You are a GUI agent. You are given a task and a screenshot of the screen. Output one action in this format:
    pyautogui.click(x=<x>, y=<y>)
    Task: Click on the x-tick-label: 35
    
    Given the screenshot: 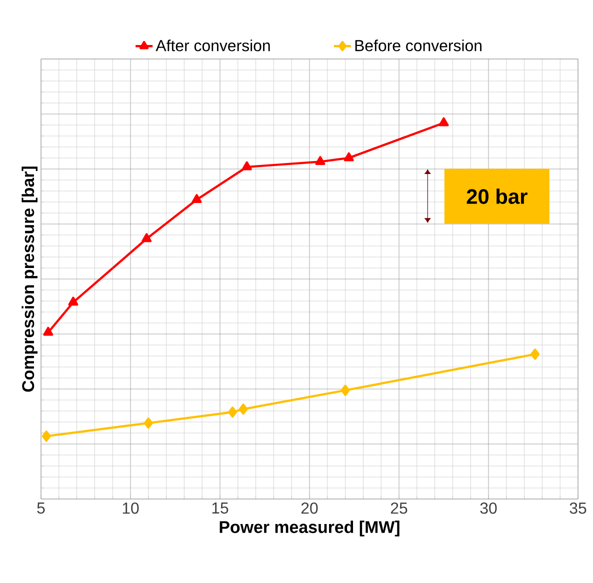 What is the action you would take?
    pyautogui.click(x=578, y=508)
    